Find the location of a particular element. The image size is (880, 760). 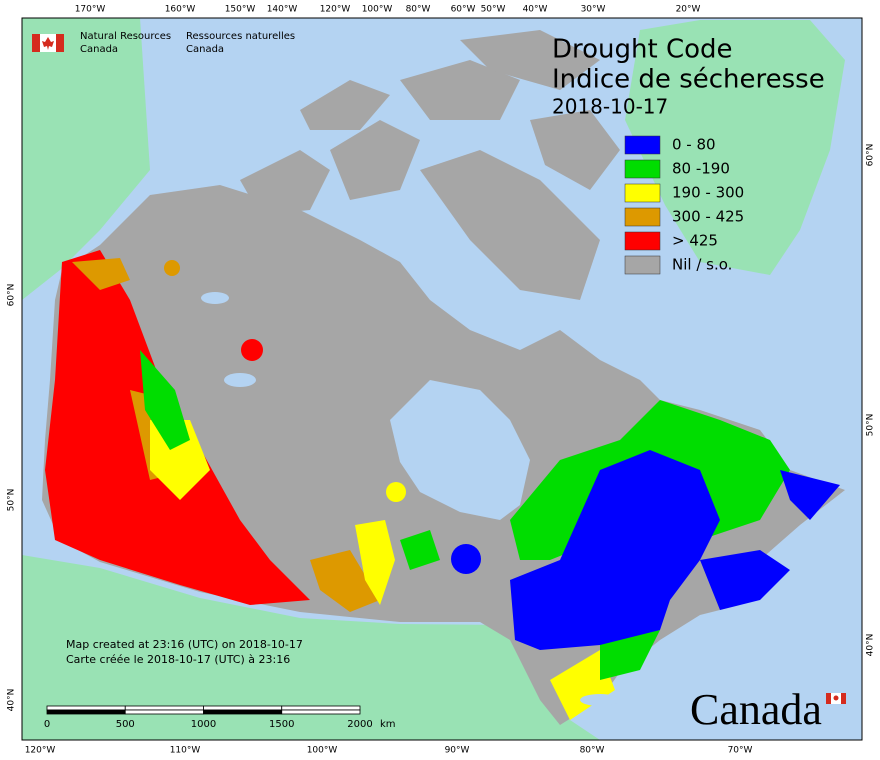

legend-label: 0 - 80 is located at coordinates (694, 145).